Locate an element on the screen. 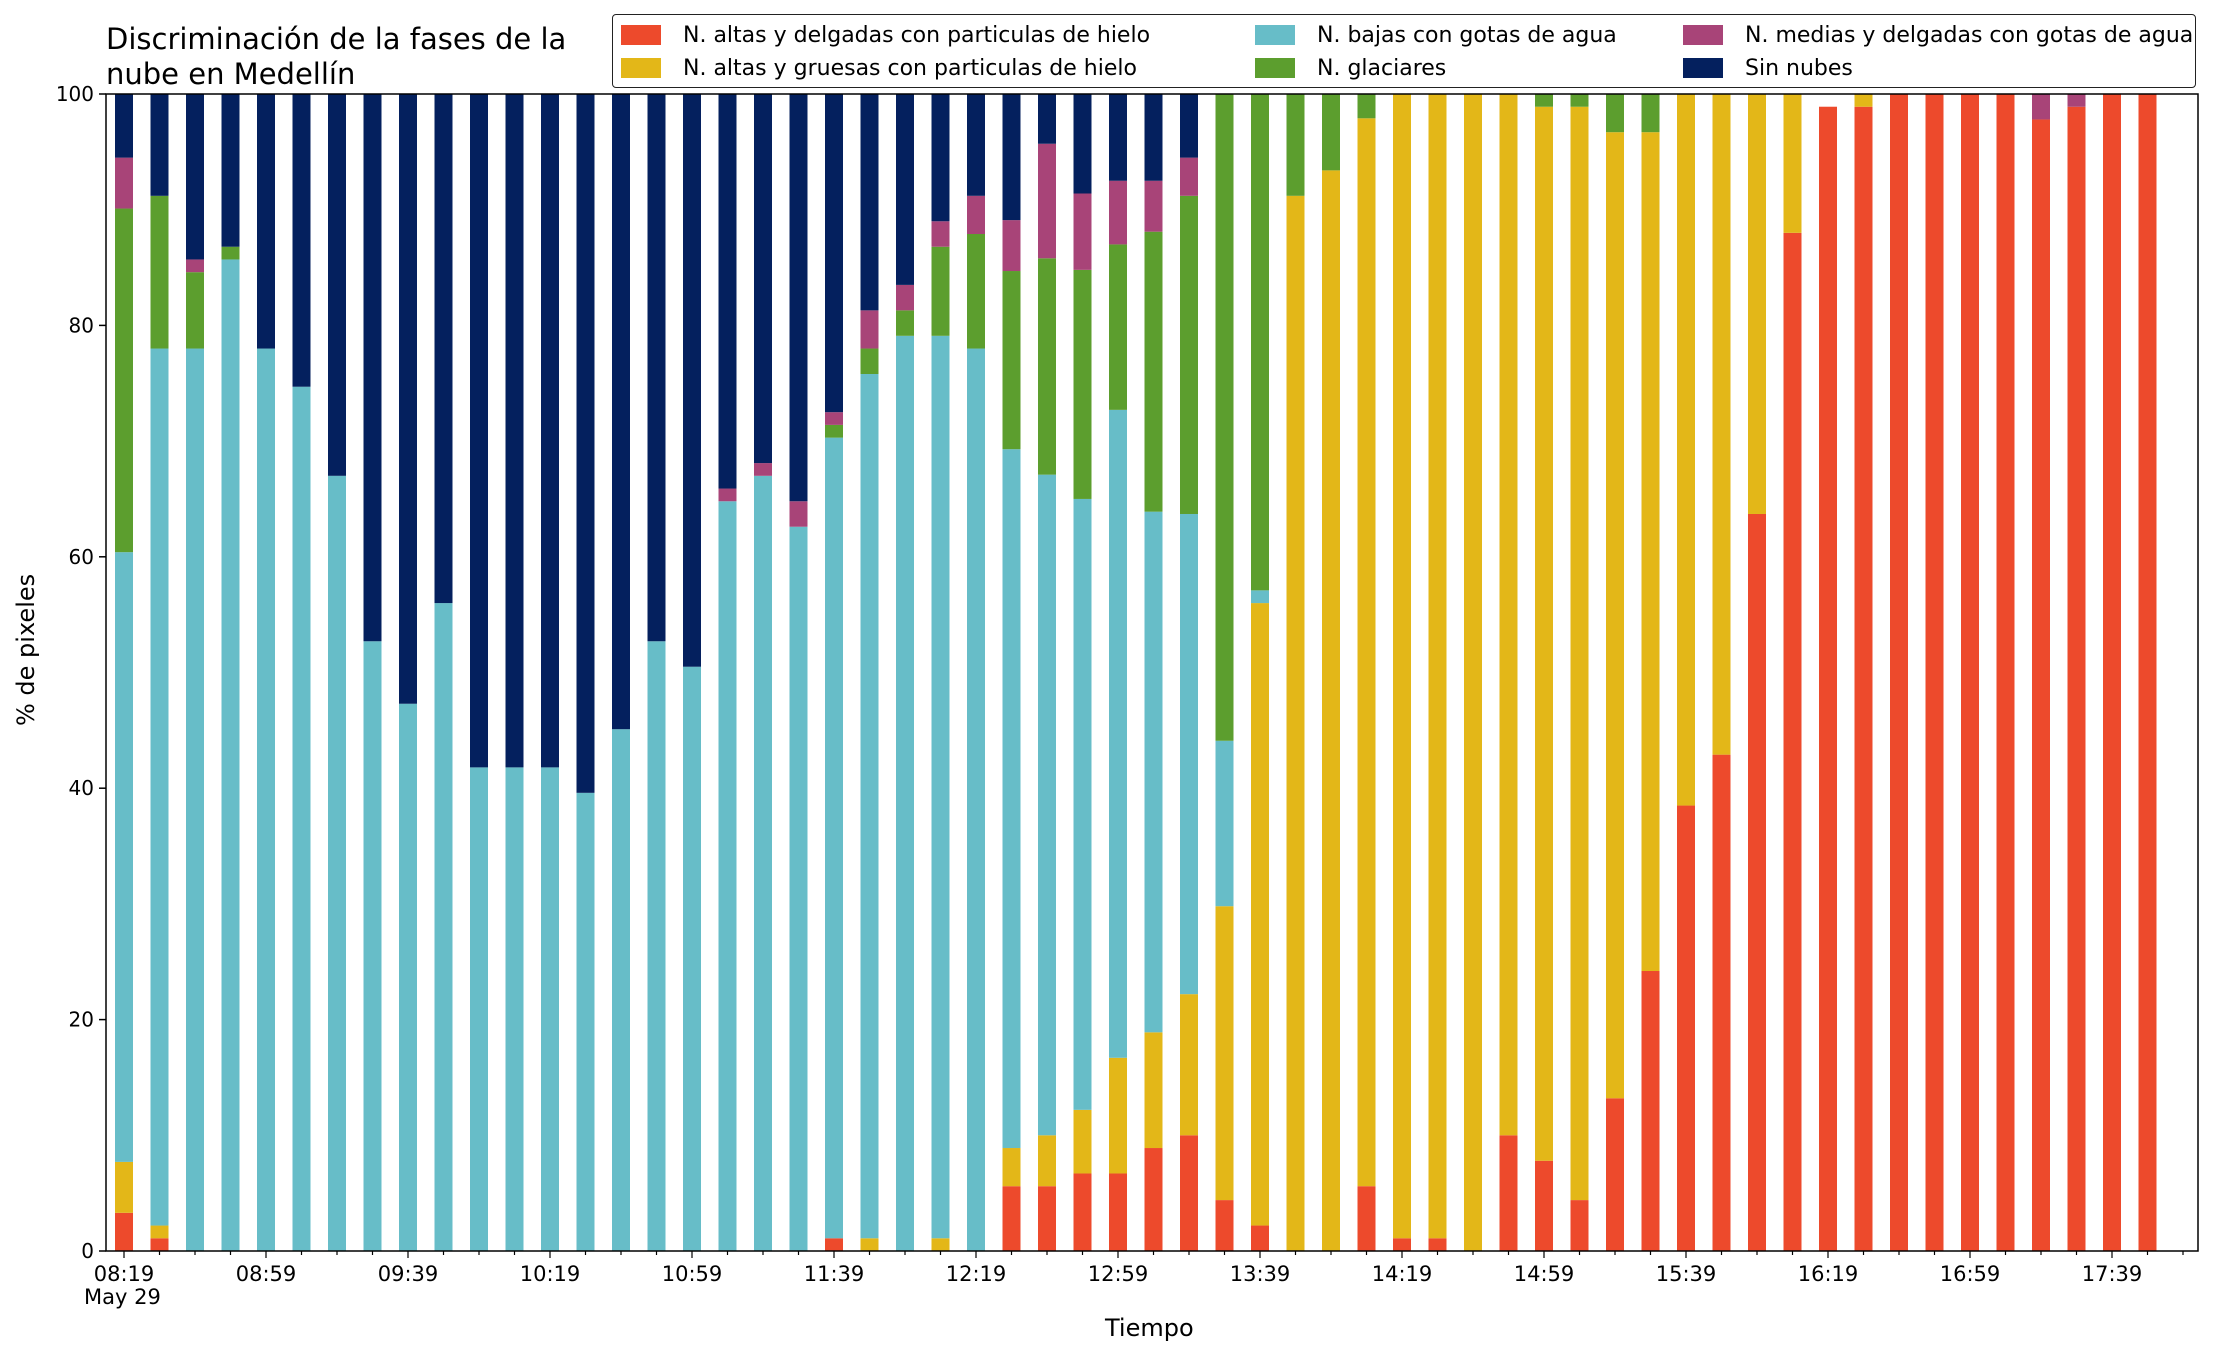  legend-item-medias-delgadas: N. medias y delgadas con gotas de agua is located at coordinates (1938, 35).